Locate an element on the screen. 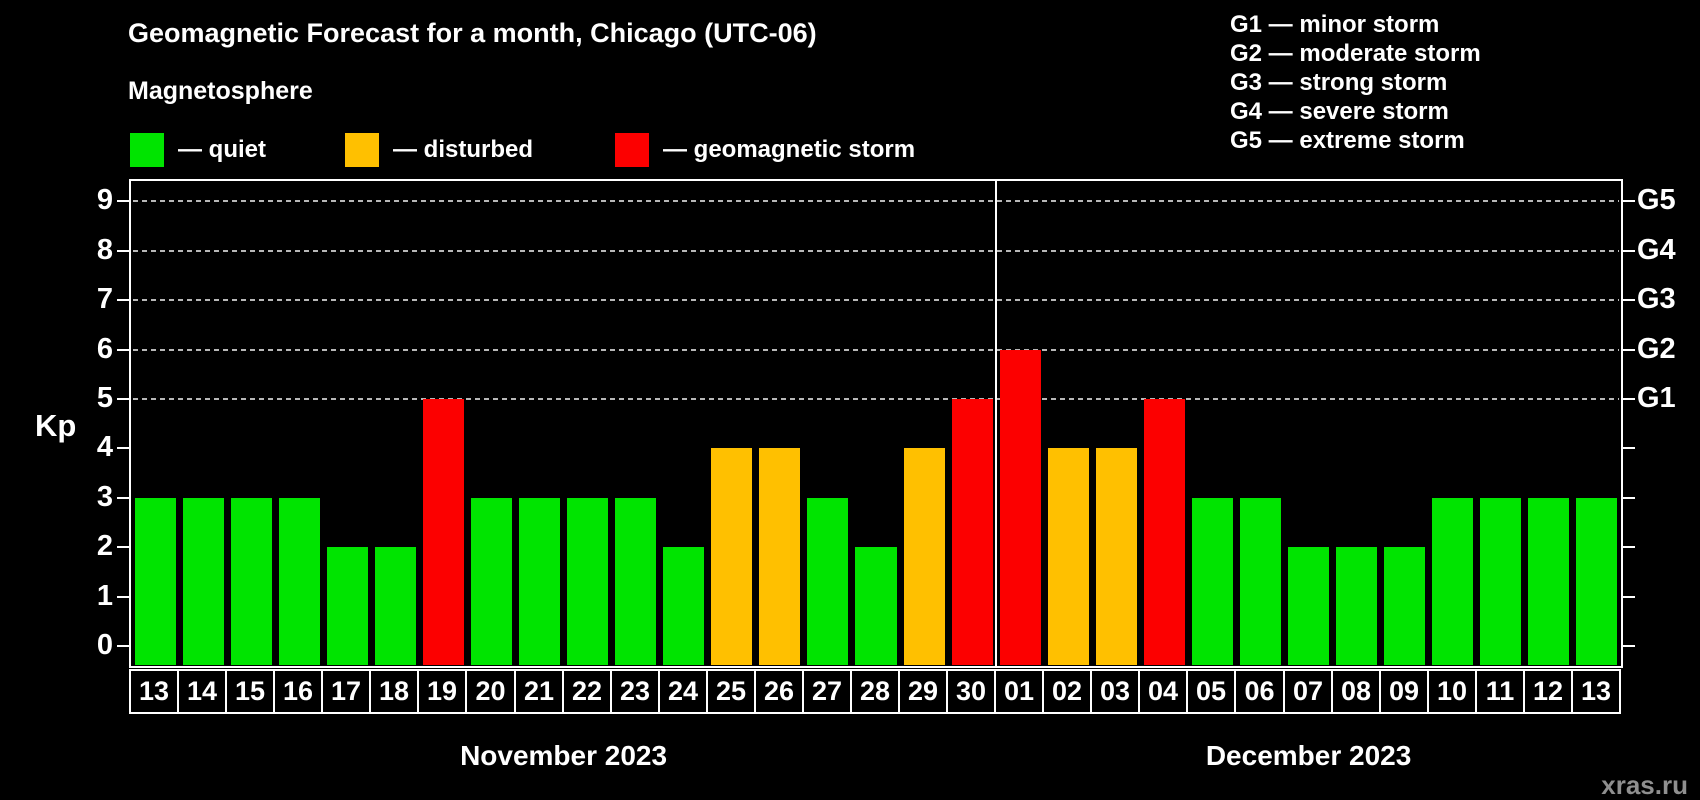  month-label-december-2023: December 2023 is located at coordinates (1308, 755).